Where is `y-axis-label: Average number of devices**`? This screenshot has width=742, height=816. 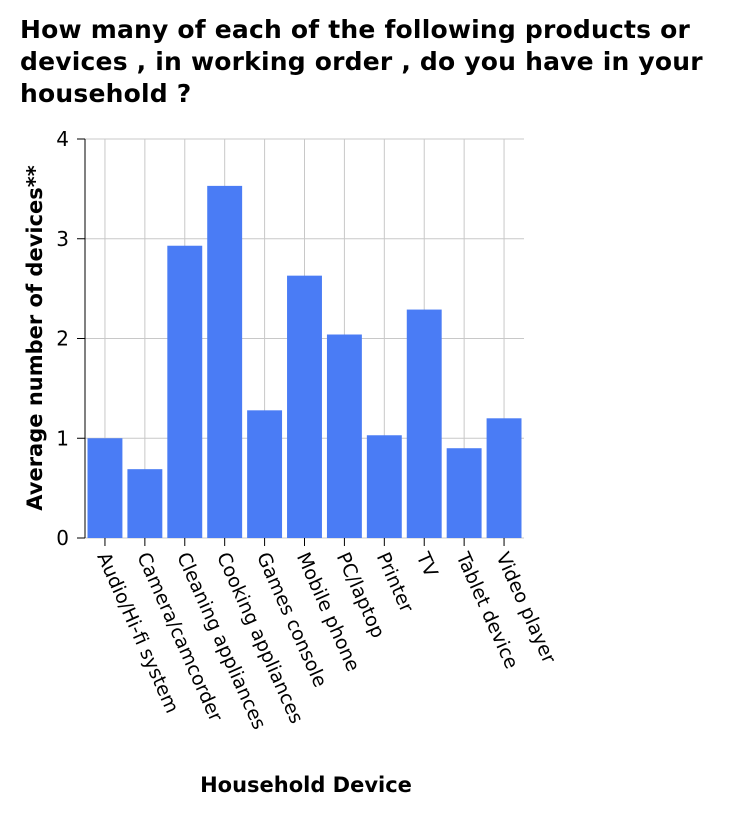
y-axis-label: Average number of devices** is located at coordinates (35, 337).